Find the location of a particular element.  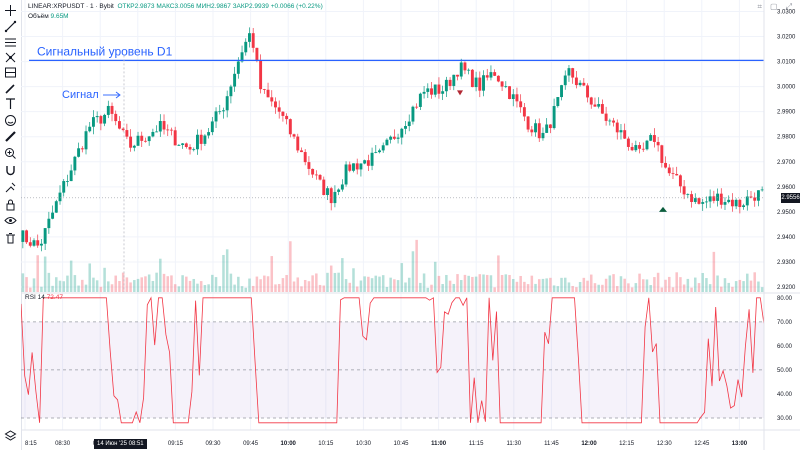

eye-icon is located at coordinates (10, 220).